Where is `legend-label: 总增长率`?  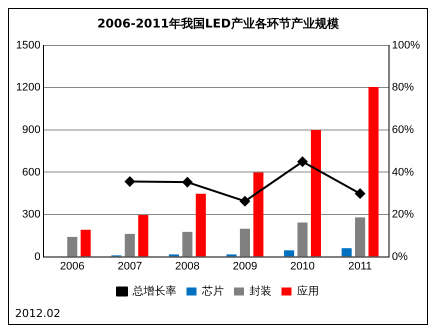 legend-label: 总增长率 is located at coordinates (154, 291).